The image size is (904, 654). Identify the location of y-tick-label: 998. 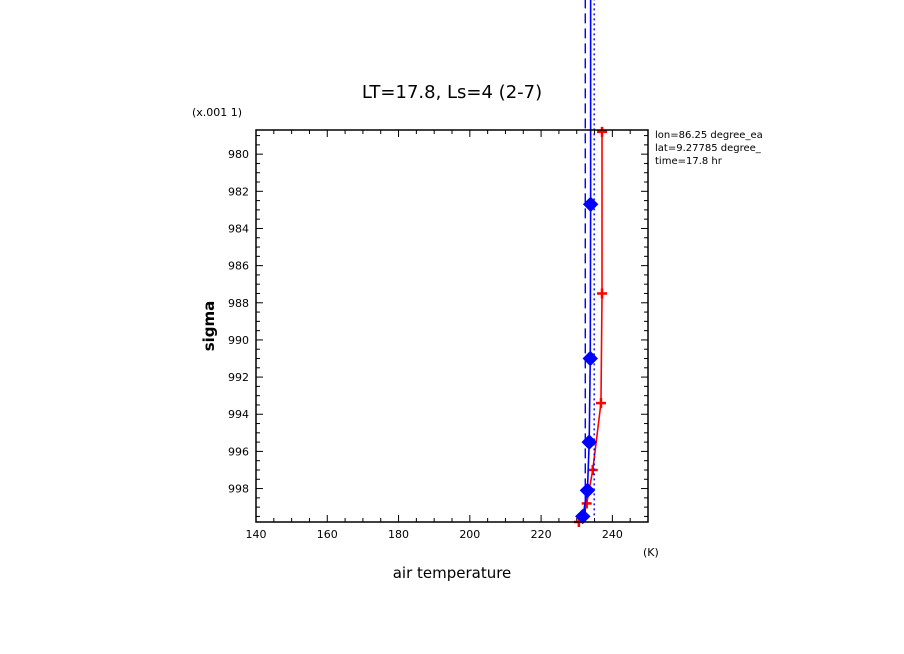
(238, 489).